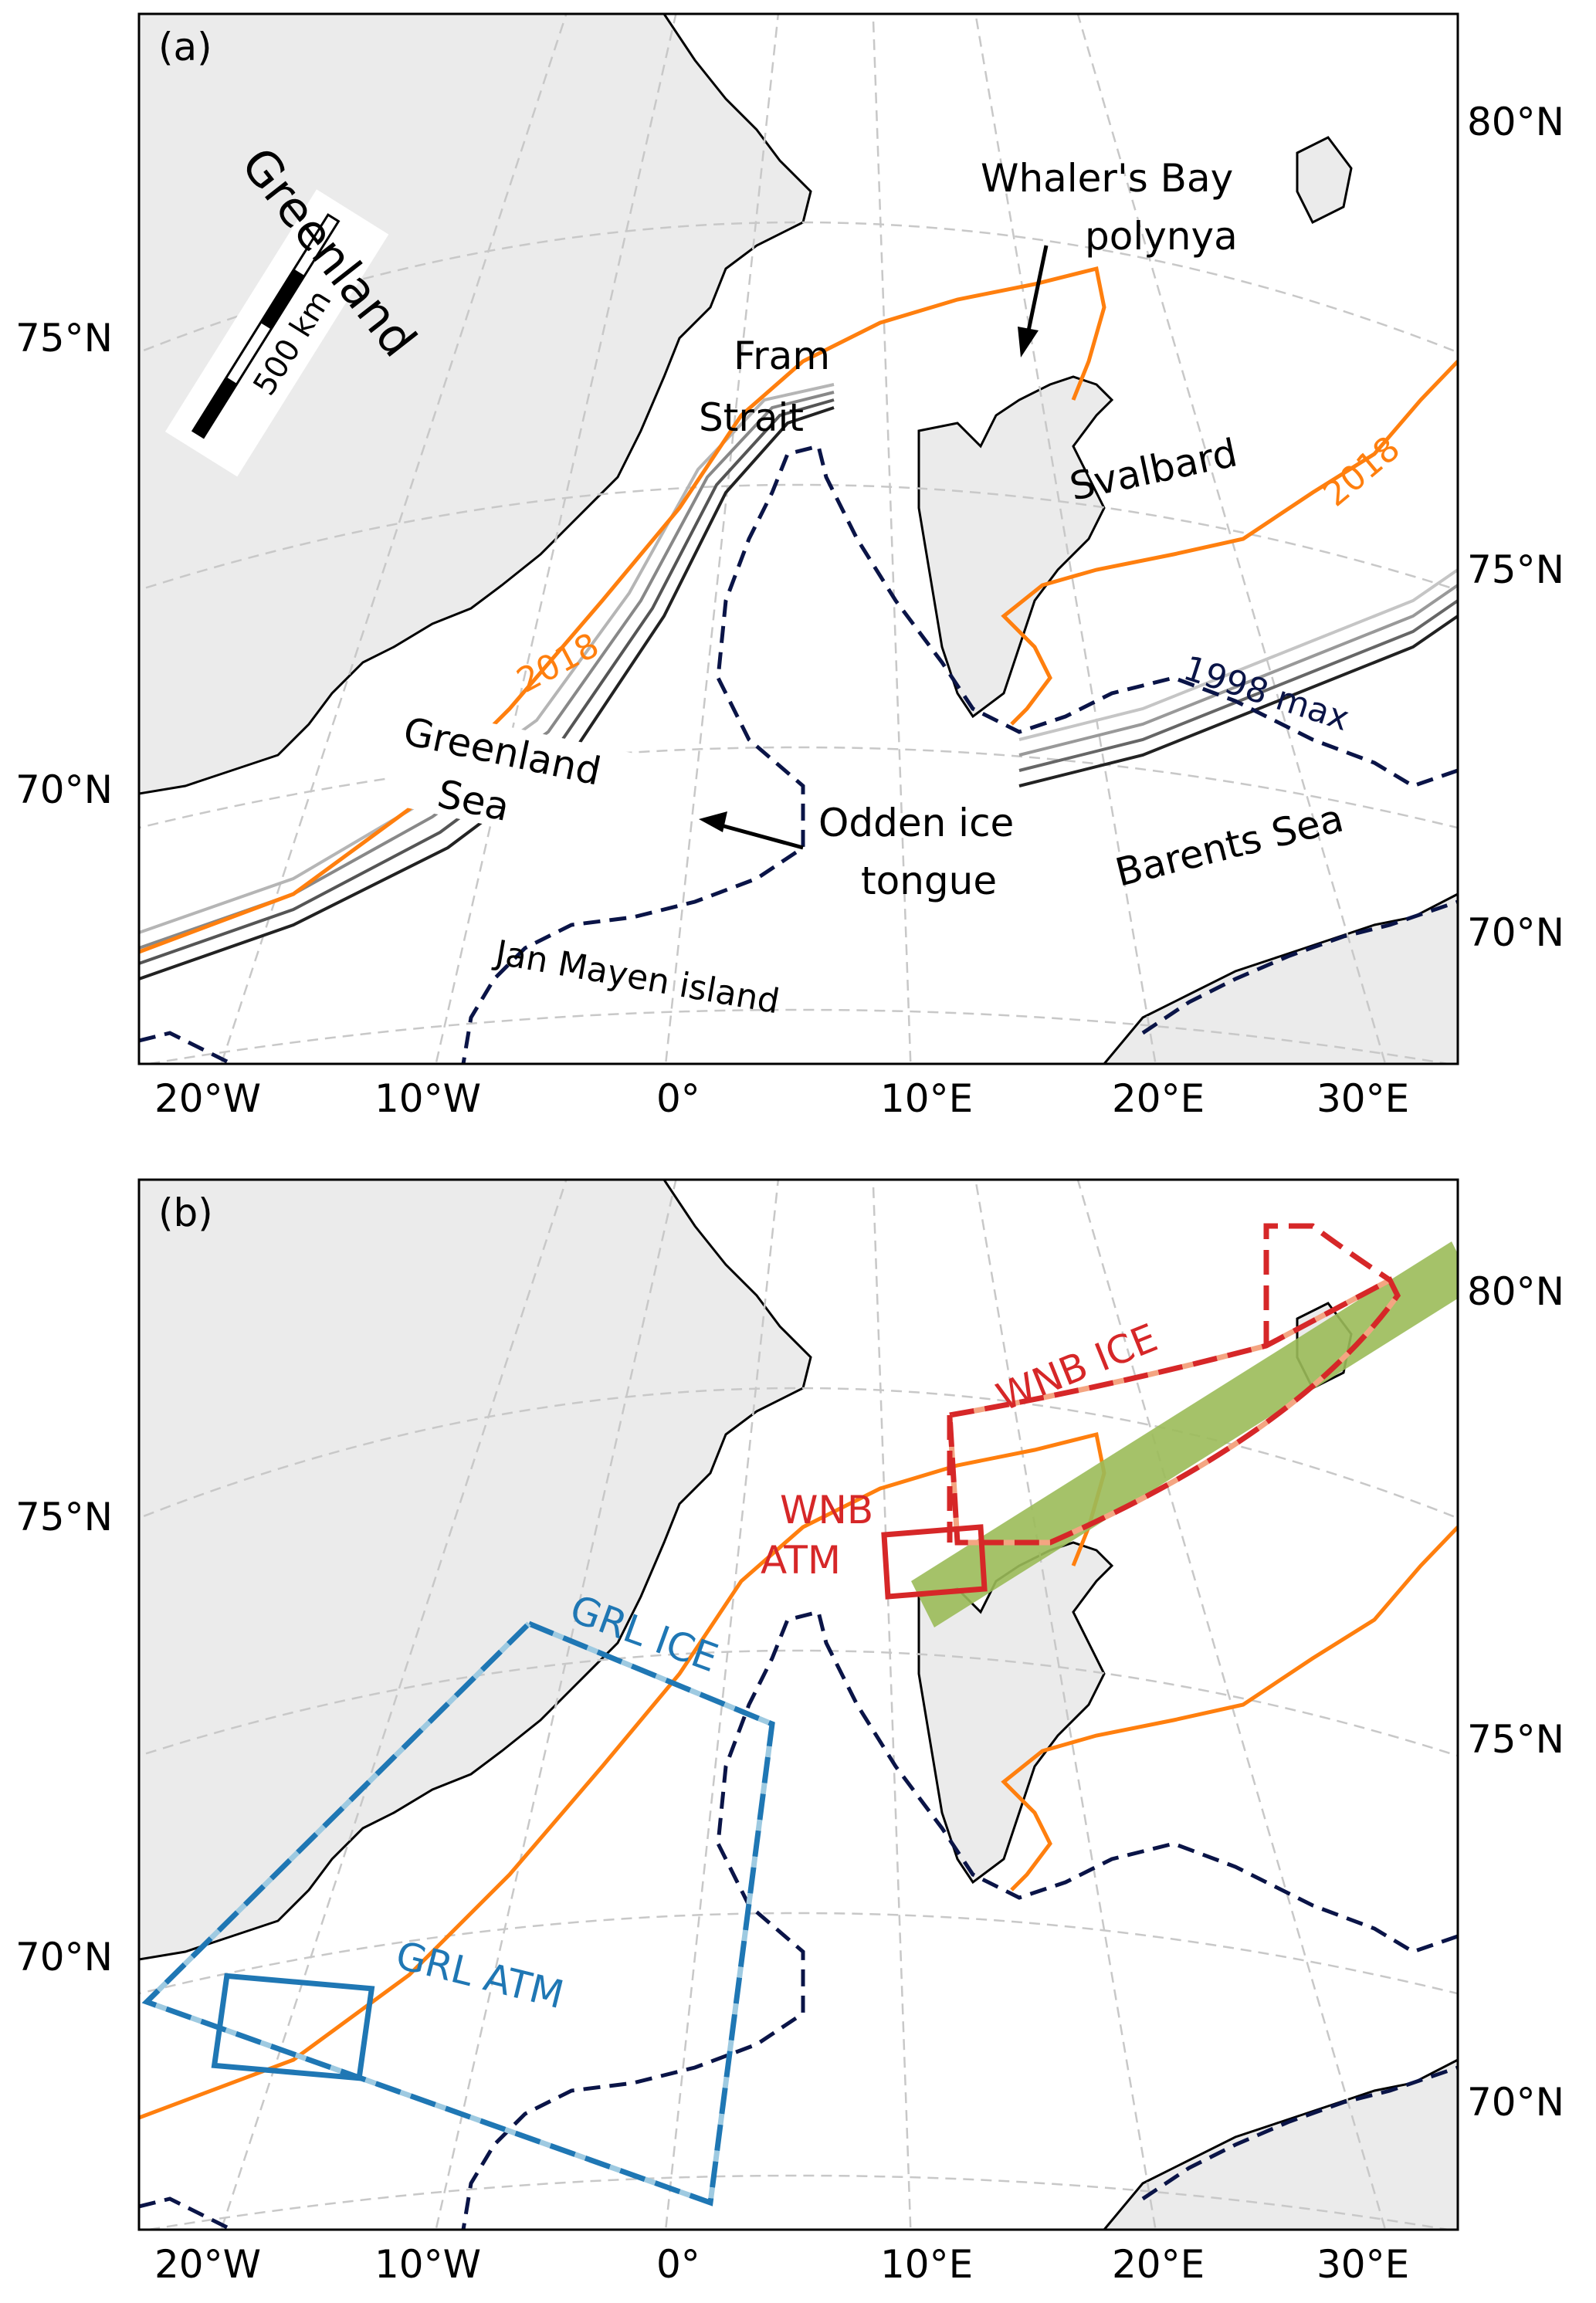 The height and width of the screenshot is (2303, 1596). What do you see at coordinates (1515, 1291) in the screenshot?
I see `lat-tick-80n-right-b: 80°N` at bounding box center [1515, 1291].